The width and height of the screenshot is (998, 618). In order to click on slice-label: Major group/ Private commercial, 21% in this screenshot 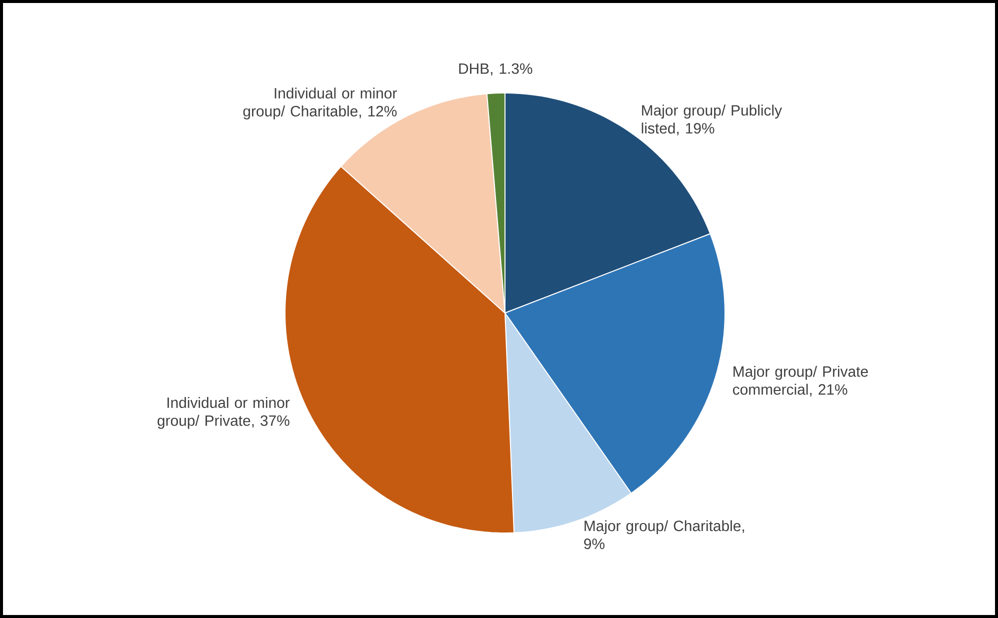, I will do `click(800, 381)`.